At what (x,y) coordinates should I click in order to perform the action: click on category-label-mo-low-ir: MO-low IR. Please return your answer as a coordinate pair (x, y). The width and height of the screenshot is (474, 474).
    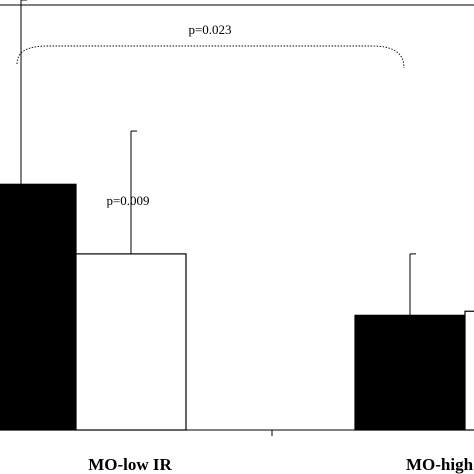
    Looking at the image, I should click on (130, 464).